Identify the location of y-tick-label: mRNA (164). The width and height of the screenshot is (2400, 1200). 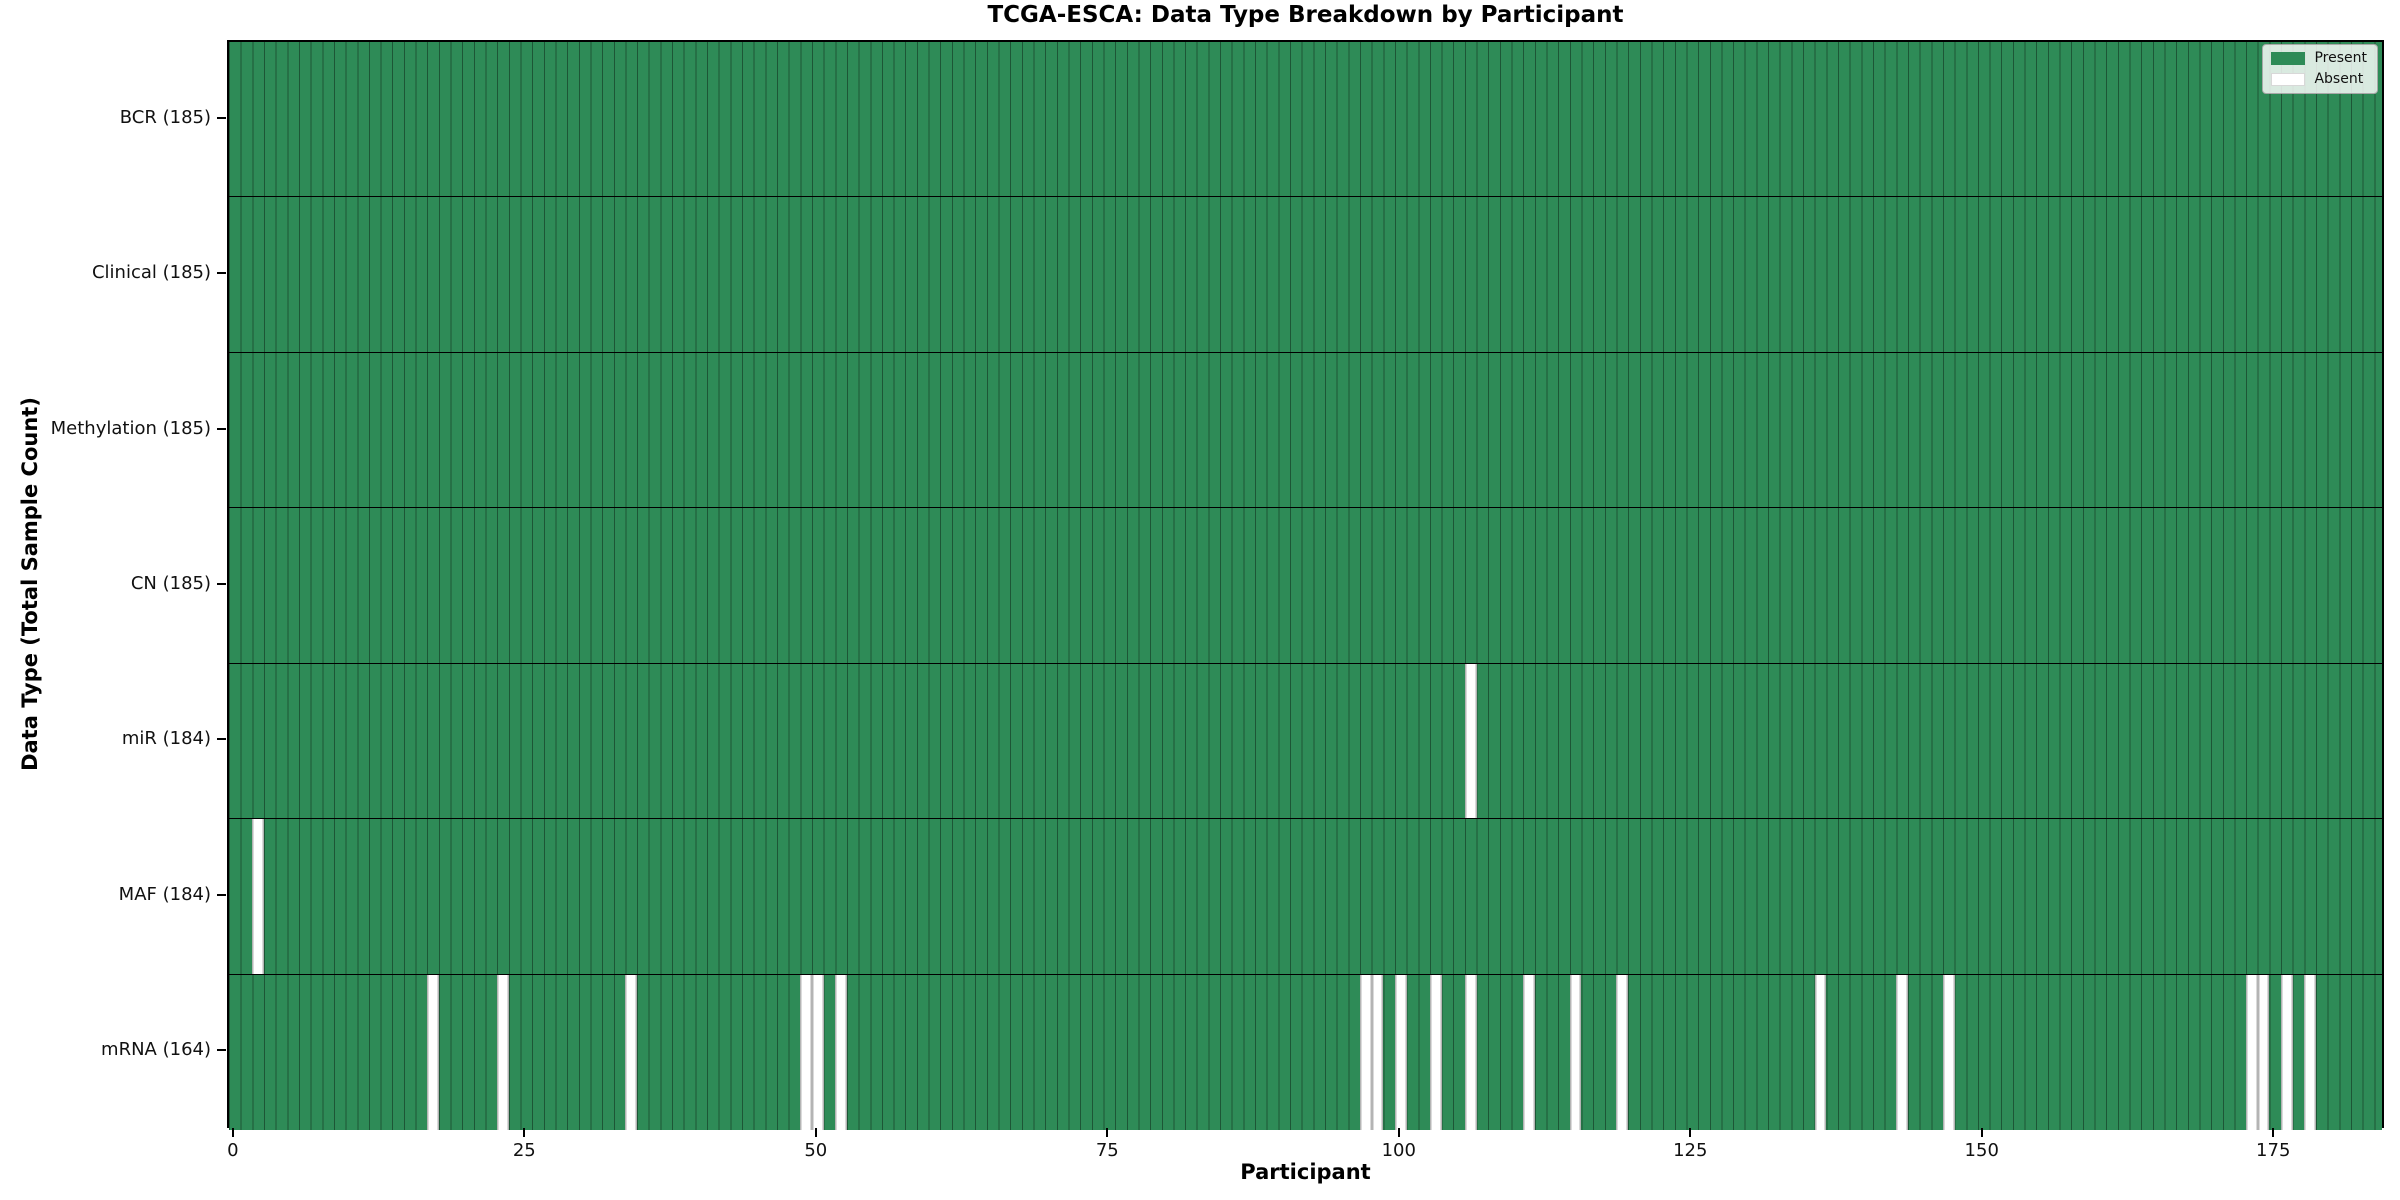
(156, 1050).